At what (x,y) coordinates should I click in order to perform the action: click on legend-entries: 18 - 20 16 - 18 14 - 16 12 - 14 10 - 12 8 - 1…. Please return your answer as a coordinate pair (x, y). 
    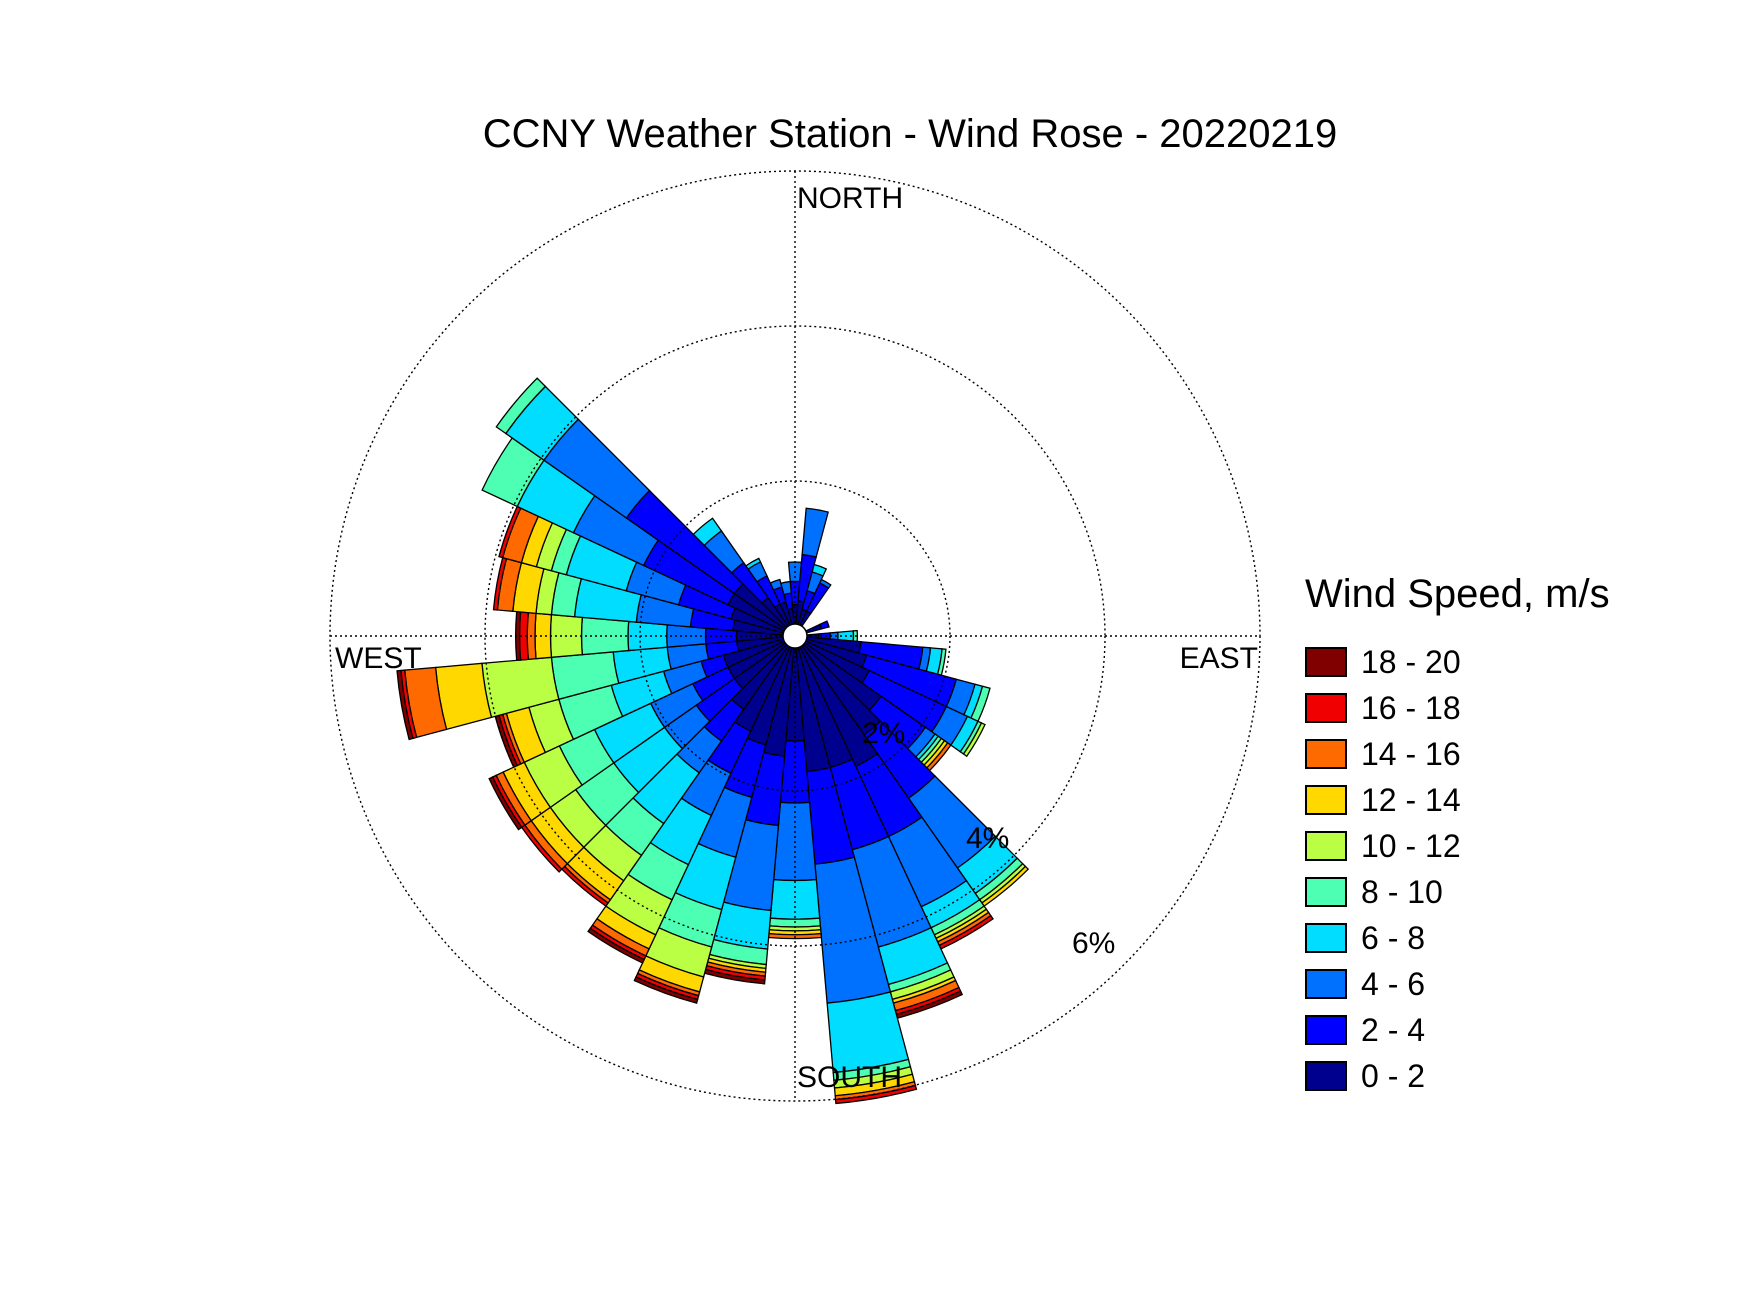
    Looking at the image, I should click on (1457, 869).